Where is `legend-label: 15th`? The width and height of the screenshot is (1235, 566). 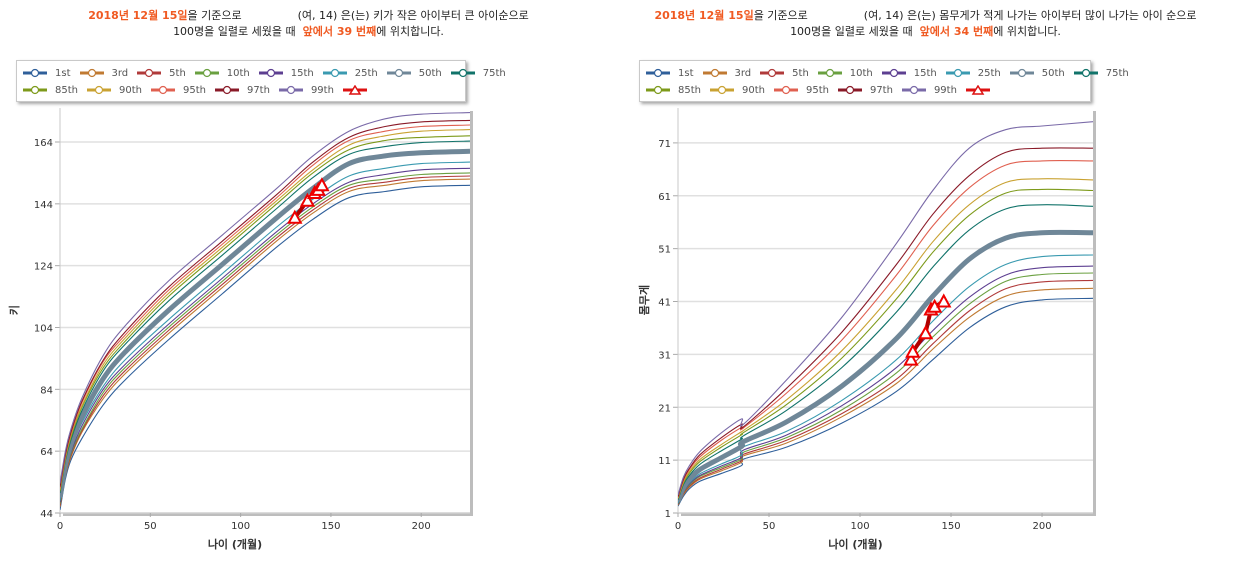
legend-label: 15th is located at coordinates (302, 73).